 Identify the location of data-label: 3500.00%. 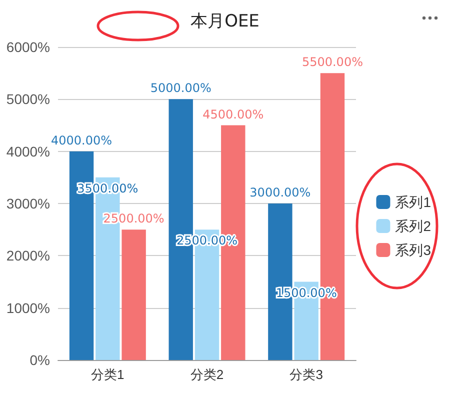
(107, 188).